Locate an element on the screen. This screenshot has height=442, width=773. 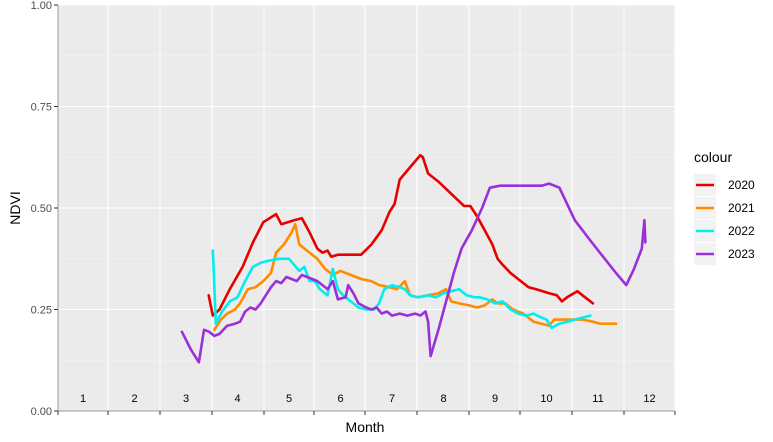
legend-label-2021: 2021 is located at coordinates (741, 208).